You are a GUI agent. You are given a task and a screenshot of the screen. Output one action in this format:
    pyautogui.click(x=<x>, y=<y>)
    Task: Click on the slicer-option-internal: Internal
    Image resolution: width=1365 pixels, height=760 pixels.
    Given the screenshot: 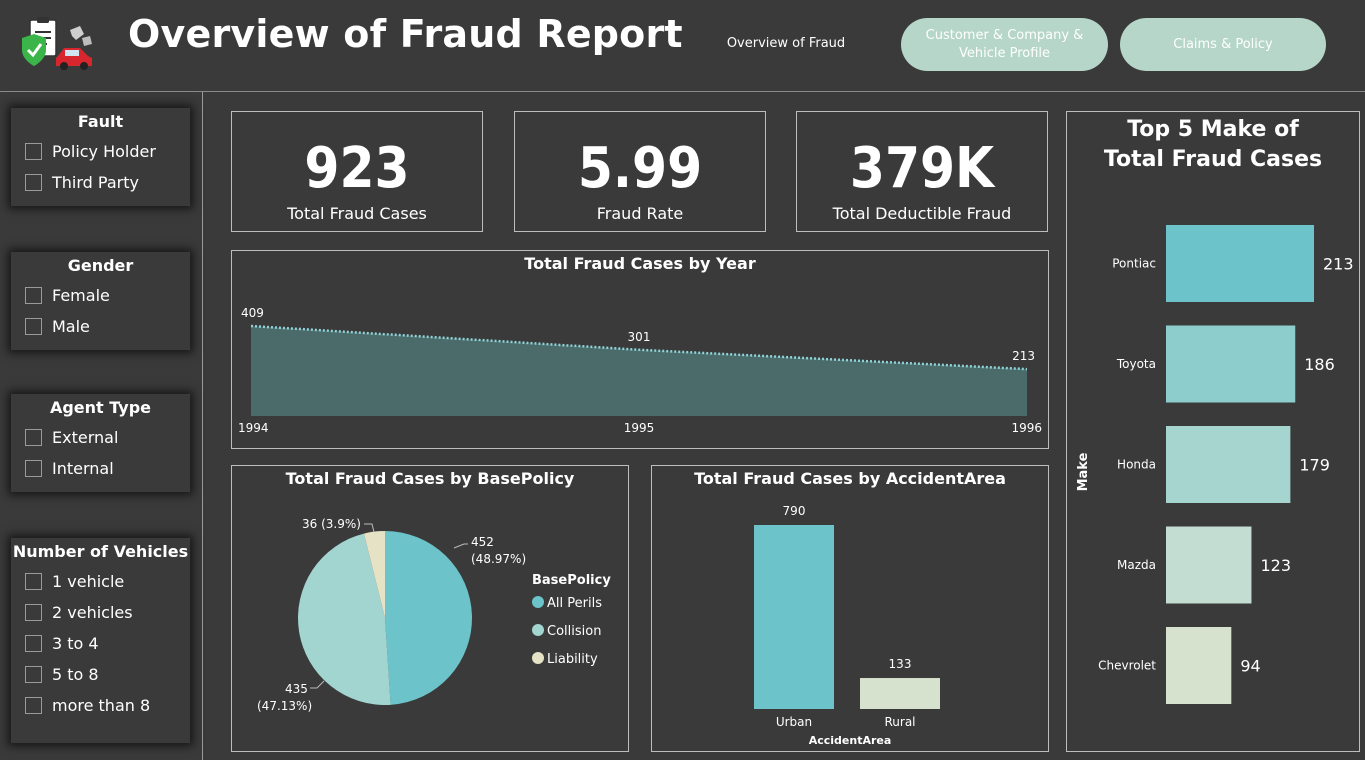 What is the action you would take?
    pyautogui.click(x=100, y=468)
    